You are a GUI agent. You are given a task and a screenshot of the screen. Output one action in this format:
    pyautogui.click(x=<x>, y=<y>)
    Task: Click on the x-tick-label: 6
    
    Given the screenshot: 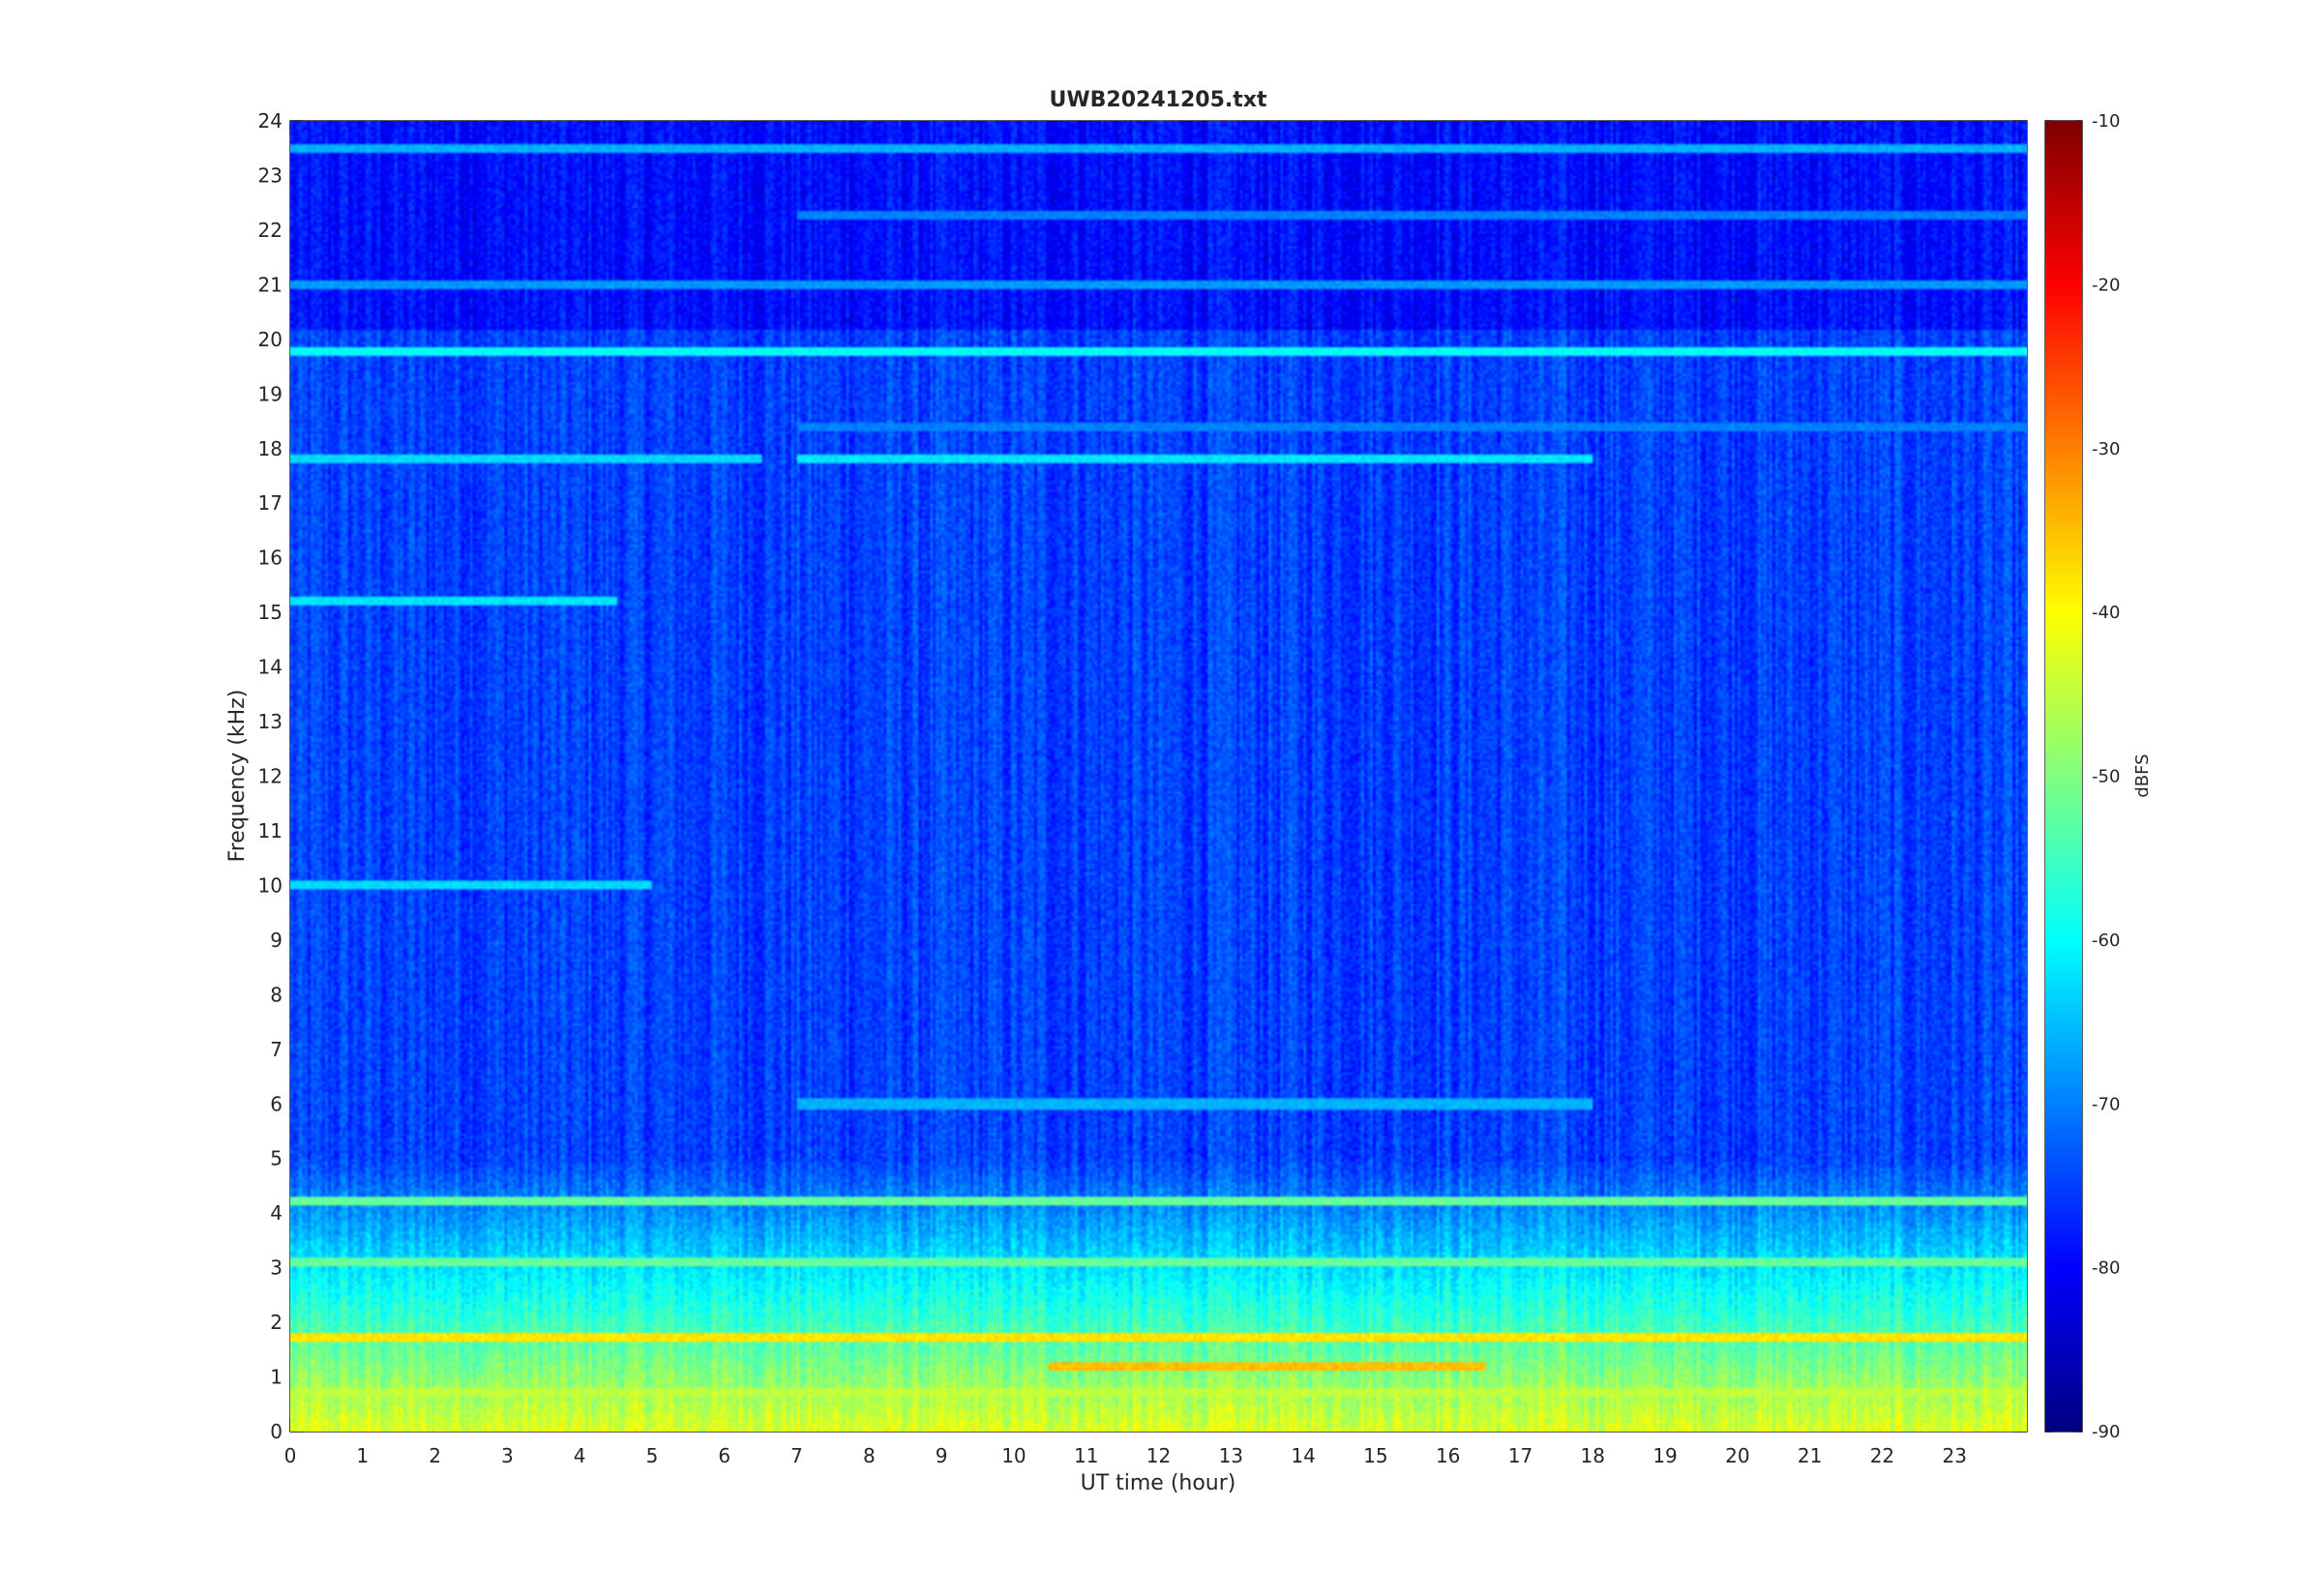 What is the action you would take?
    pyautogui.click(x=724, y=1455)
    